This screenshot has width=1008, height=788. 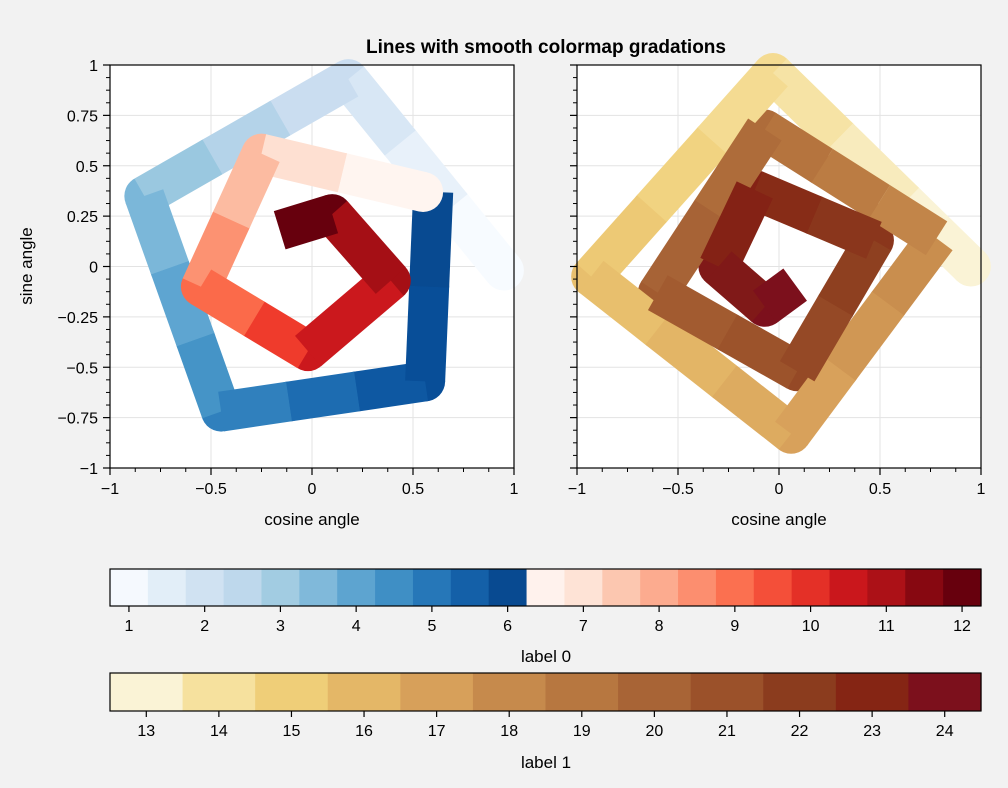 I want to click on colorbar-tick-label: 18, so click(x=509, y=731).